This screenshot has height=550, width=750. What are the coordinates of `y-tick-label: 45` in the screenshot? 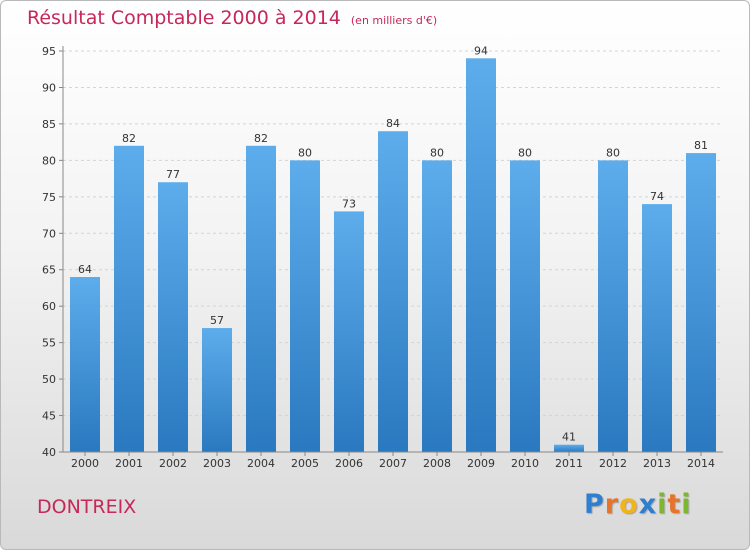 It's located at (49, 416).